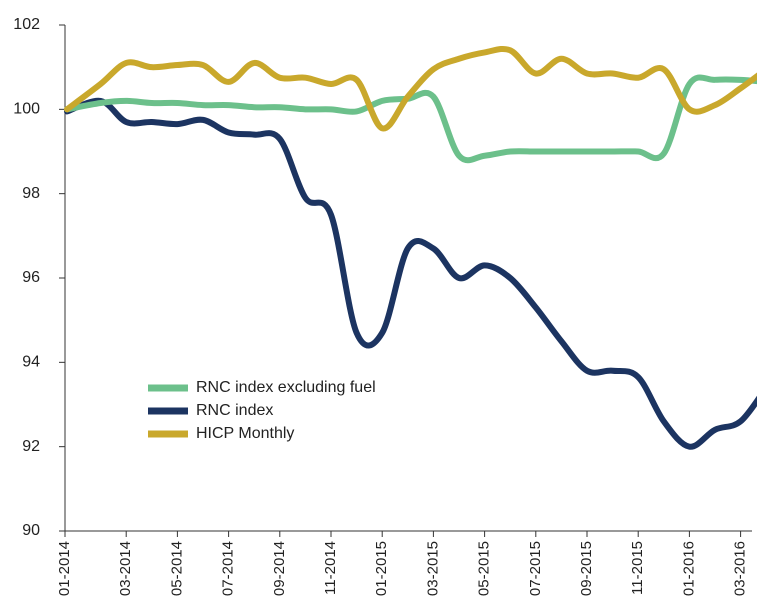  Describe the element at coordinates (26, 24) in the screenshot. I see `y-tick-label: 102` at that location.